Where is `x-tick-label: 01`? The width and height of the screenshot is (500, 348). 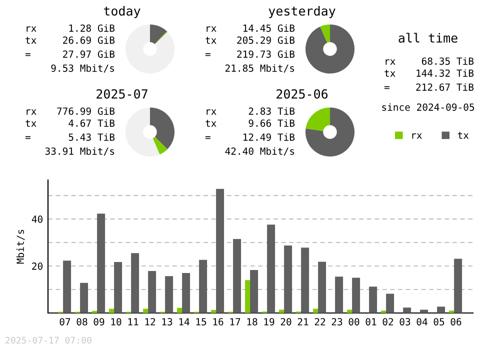 x-tick-label: 01 is located at coordinates (371, 322).